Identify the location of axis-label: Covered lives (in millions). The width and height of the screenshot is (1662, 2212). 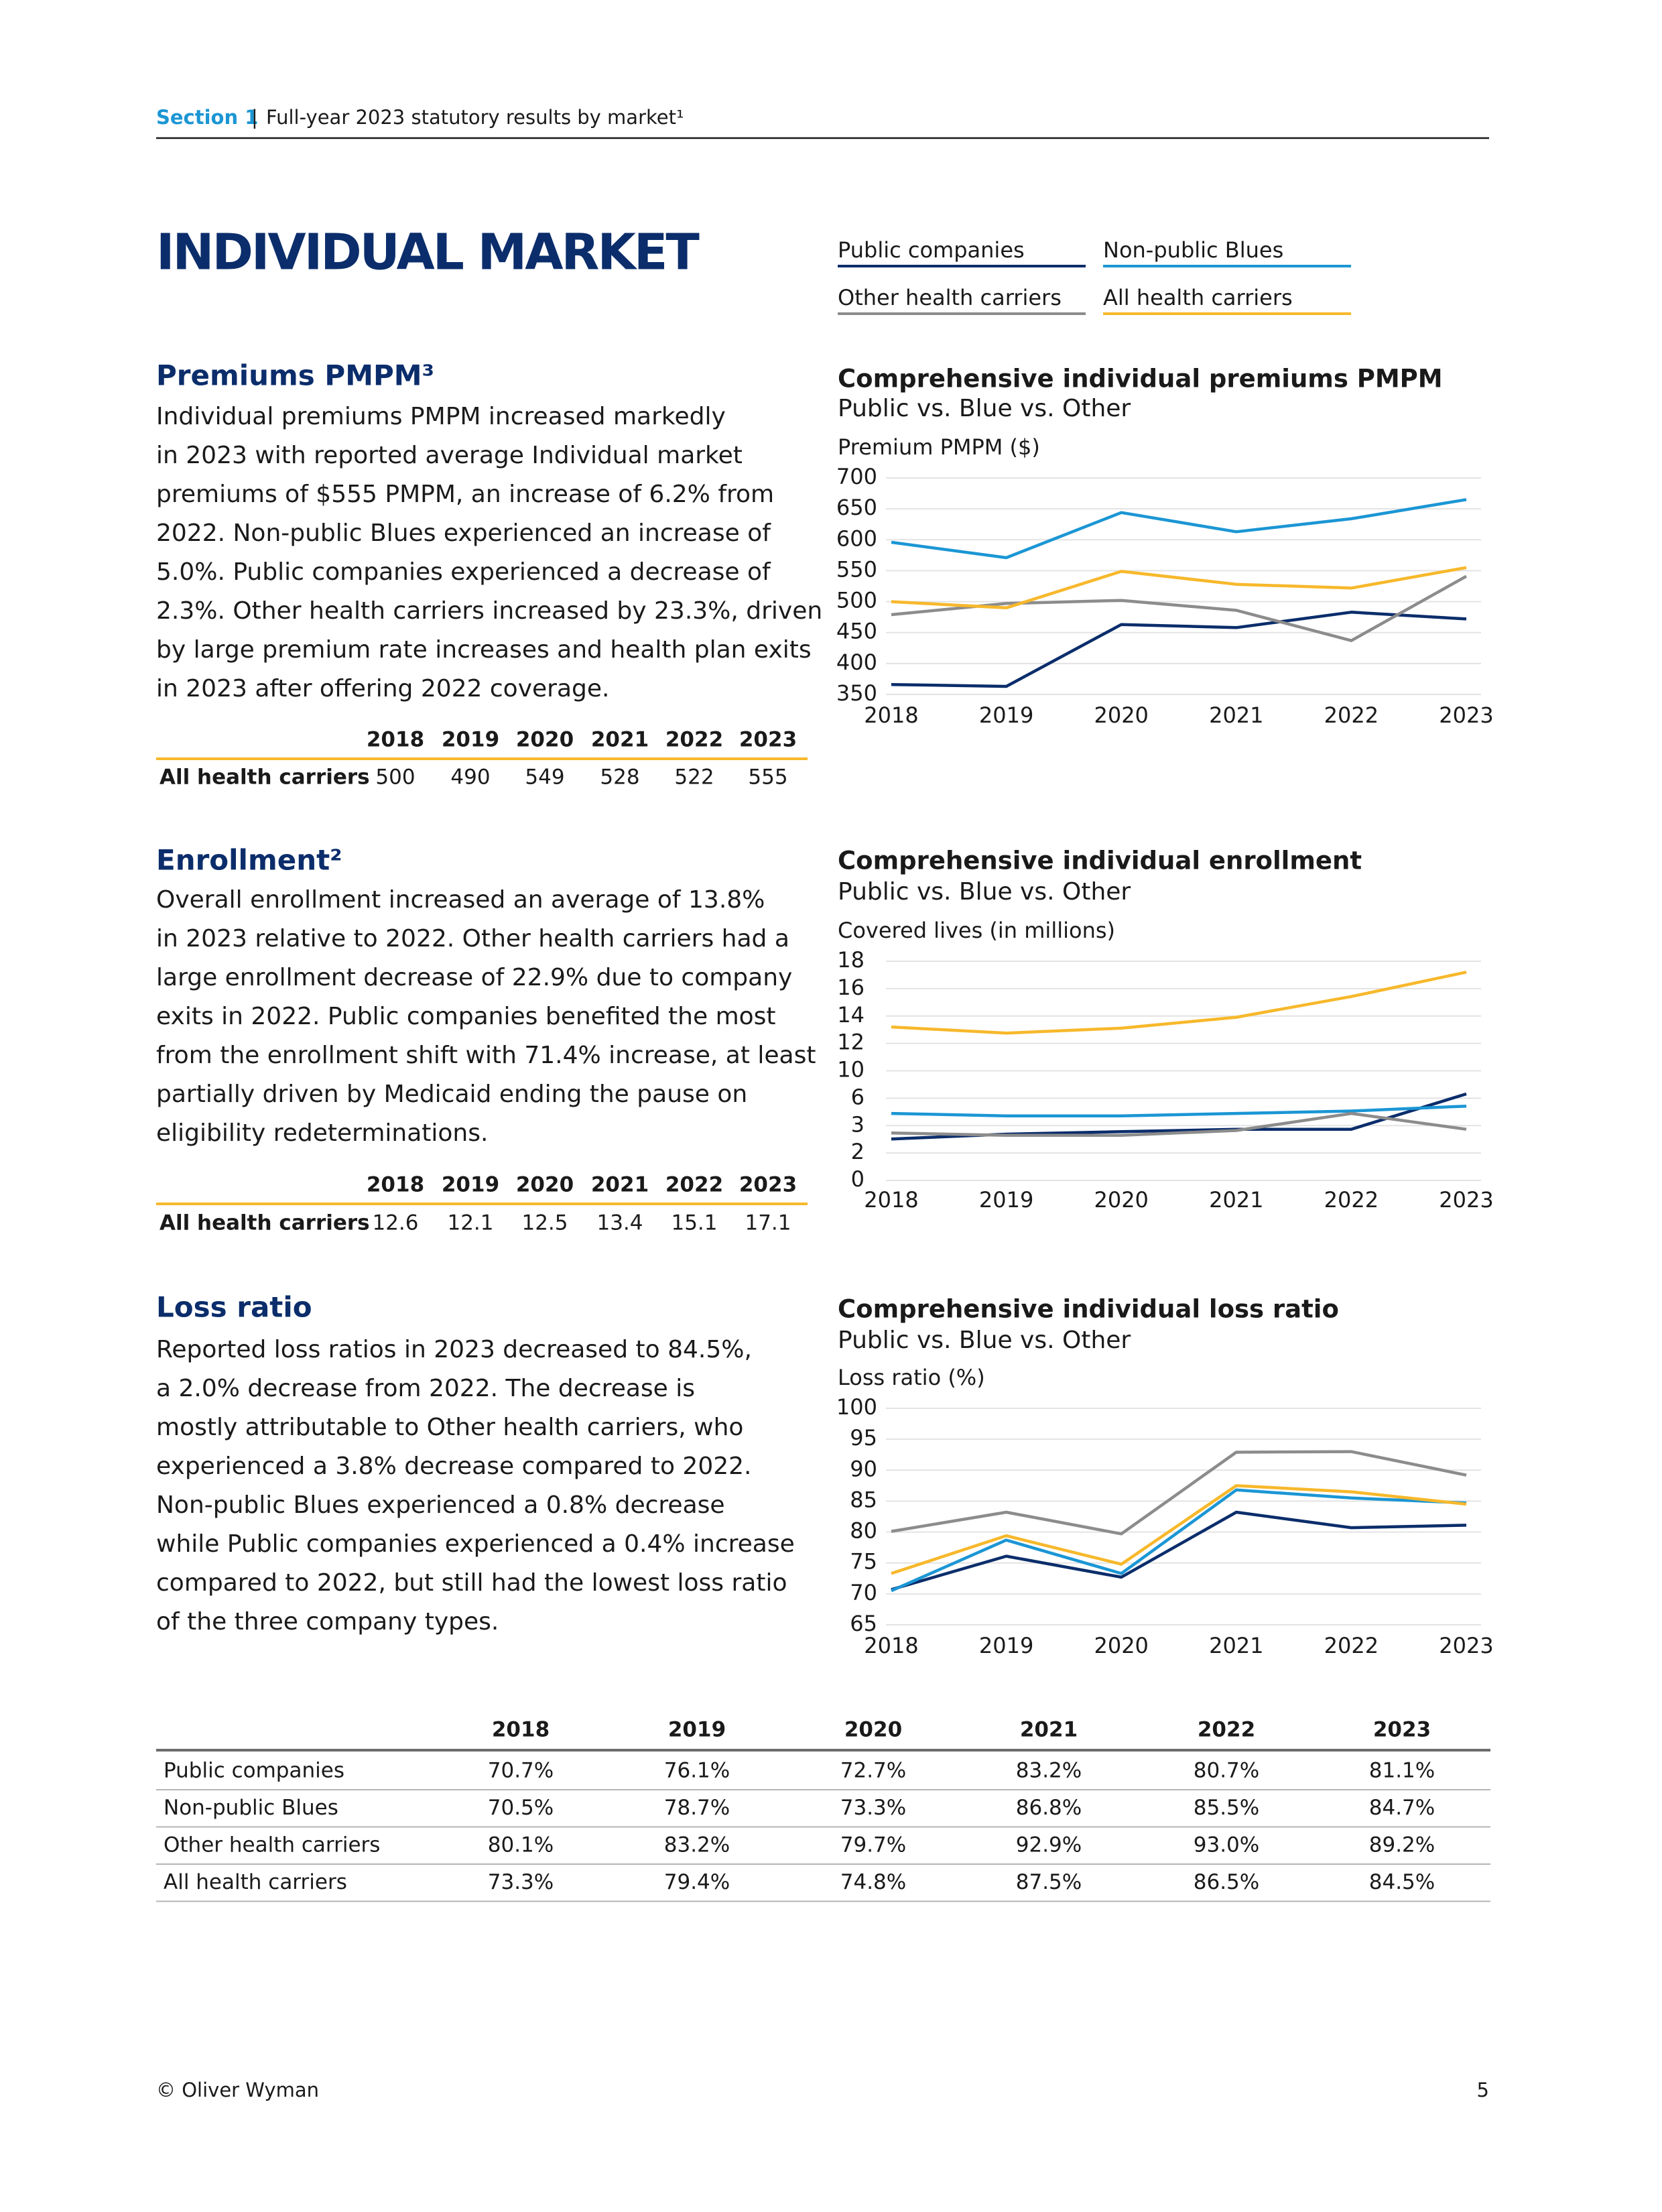
(976, 930).